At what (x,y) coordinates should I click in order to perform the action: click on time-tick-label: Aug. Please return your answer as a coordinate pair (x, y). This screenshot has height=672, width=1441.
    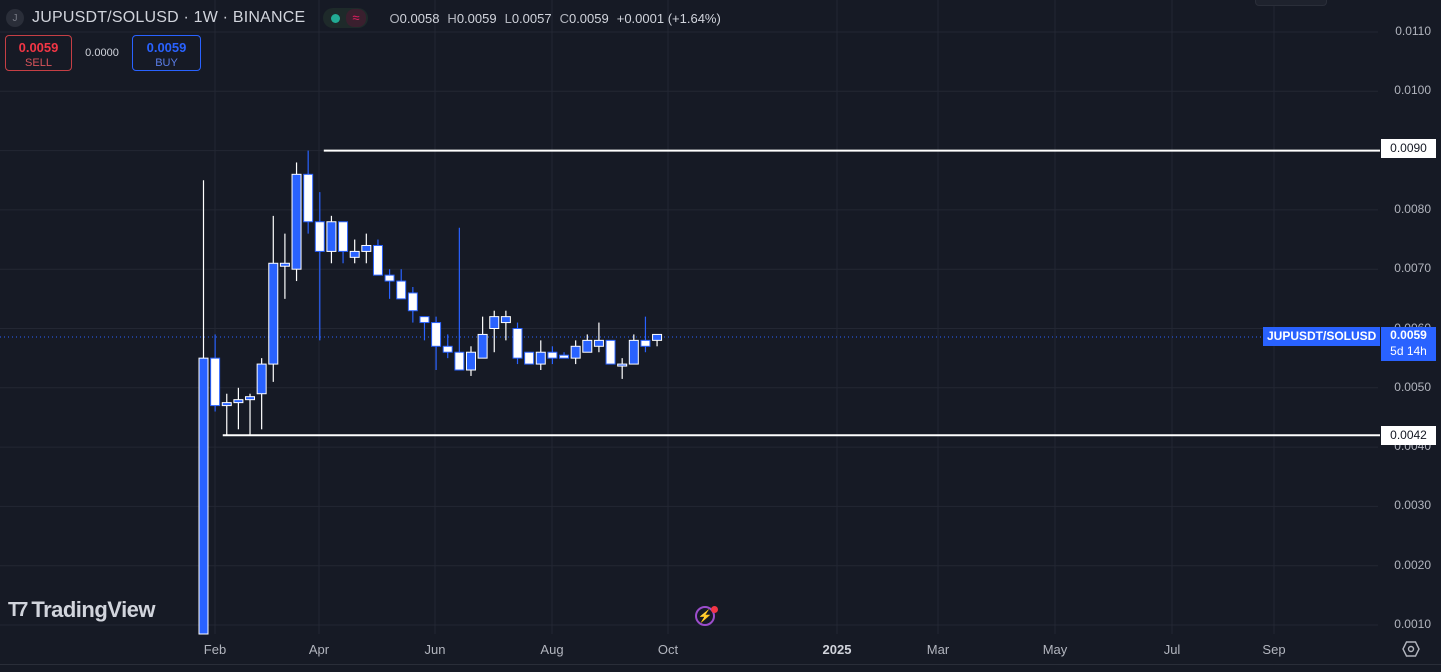
    Looking at the image, I should click on (552, 649).